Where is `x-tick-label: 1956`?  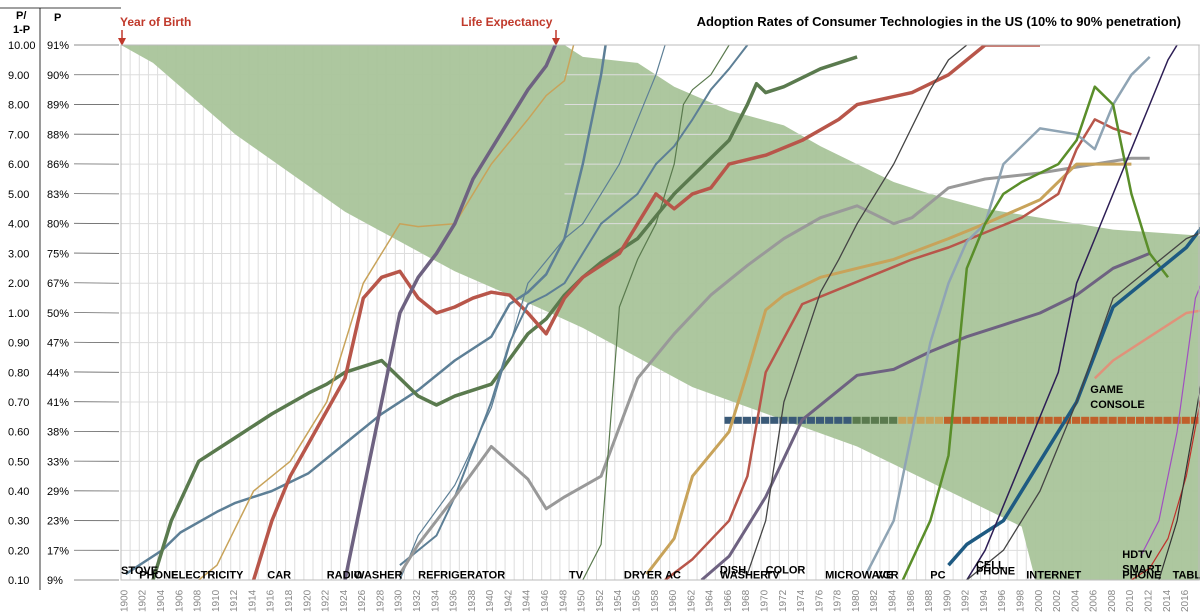 x-tick-label: 1956 is located at coordinates (636, 600).